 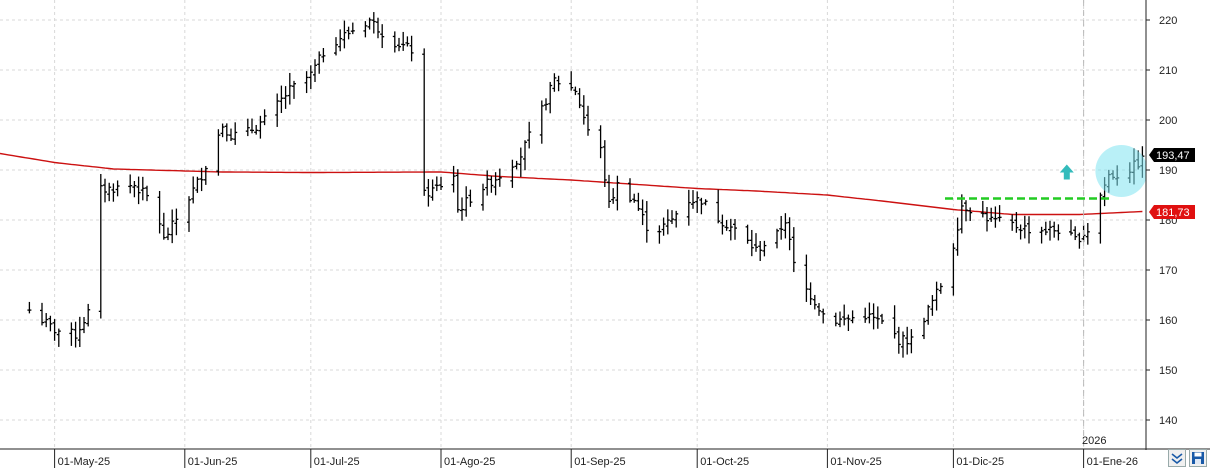 I want to click on x-tick-label: 01-Ene-26, so click(x=1112, y=462).